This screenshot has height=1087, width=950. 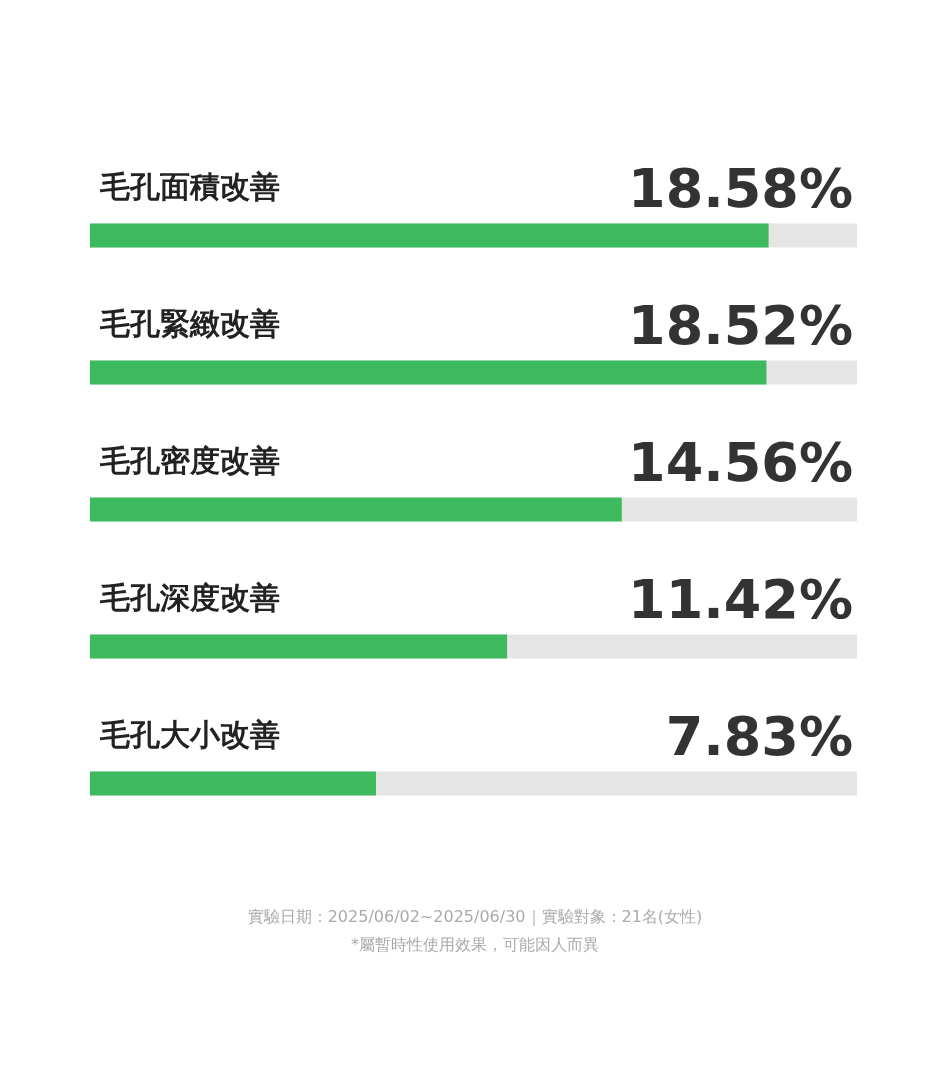 I want to click on y-tick-label: 毛孔密度改善, so click(x=189, y=460).